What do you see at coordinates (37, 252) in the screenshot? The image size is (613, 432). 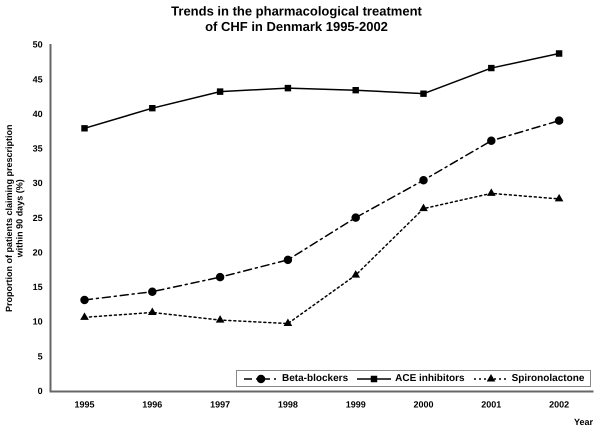 I see `y-tick-label: 20` at bounding box center [37, 252].